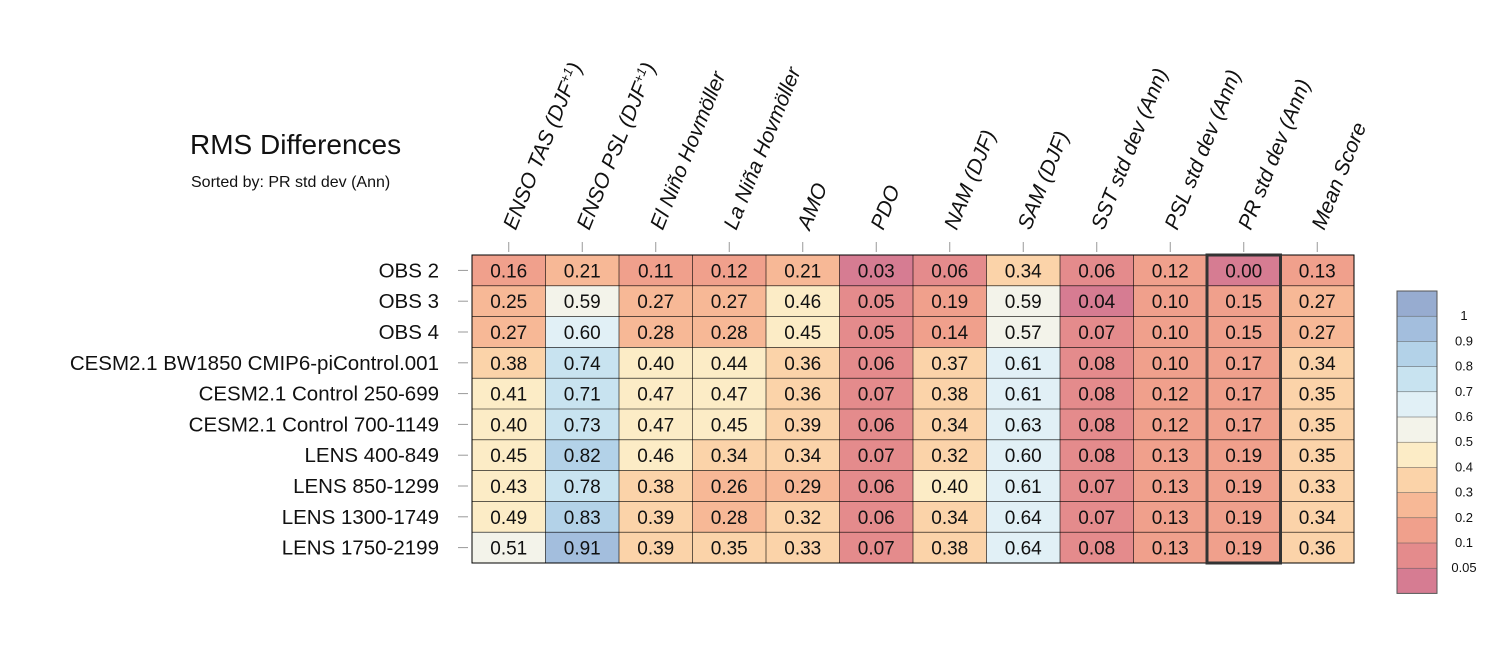  Describe the element at coordinates (319, 394) in the screenshot. I see `row-label: CESM2.1 Control 250-699` at that location.